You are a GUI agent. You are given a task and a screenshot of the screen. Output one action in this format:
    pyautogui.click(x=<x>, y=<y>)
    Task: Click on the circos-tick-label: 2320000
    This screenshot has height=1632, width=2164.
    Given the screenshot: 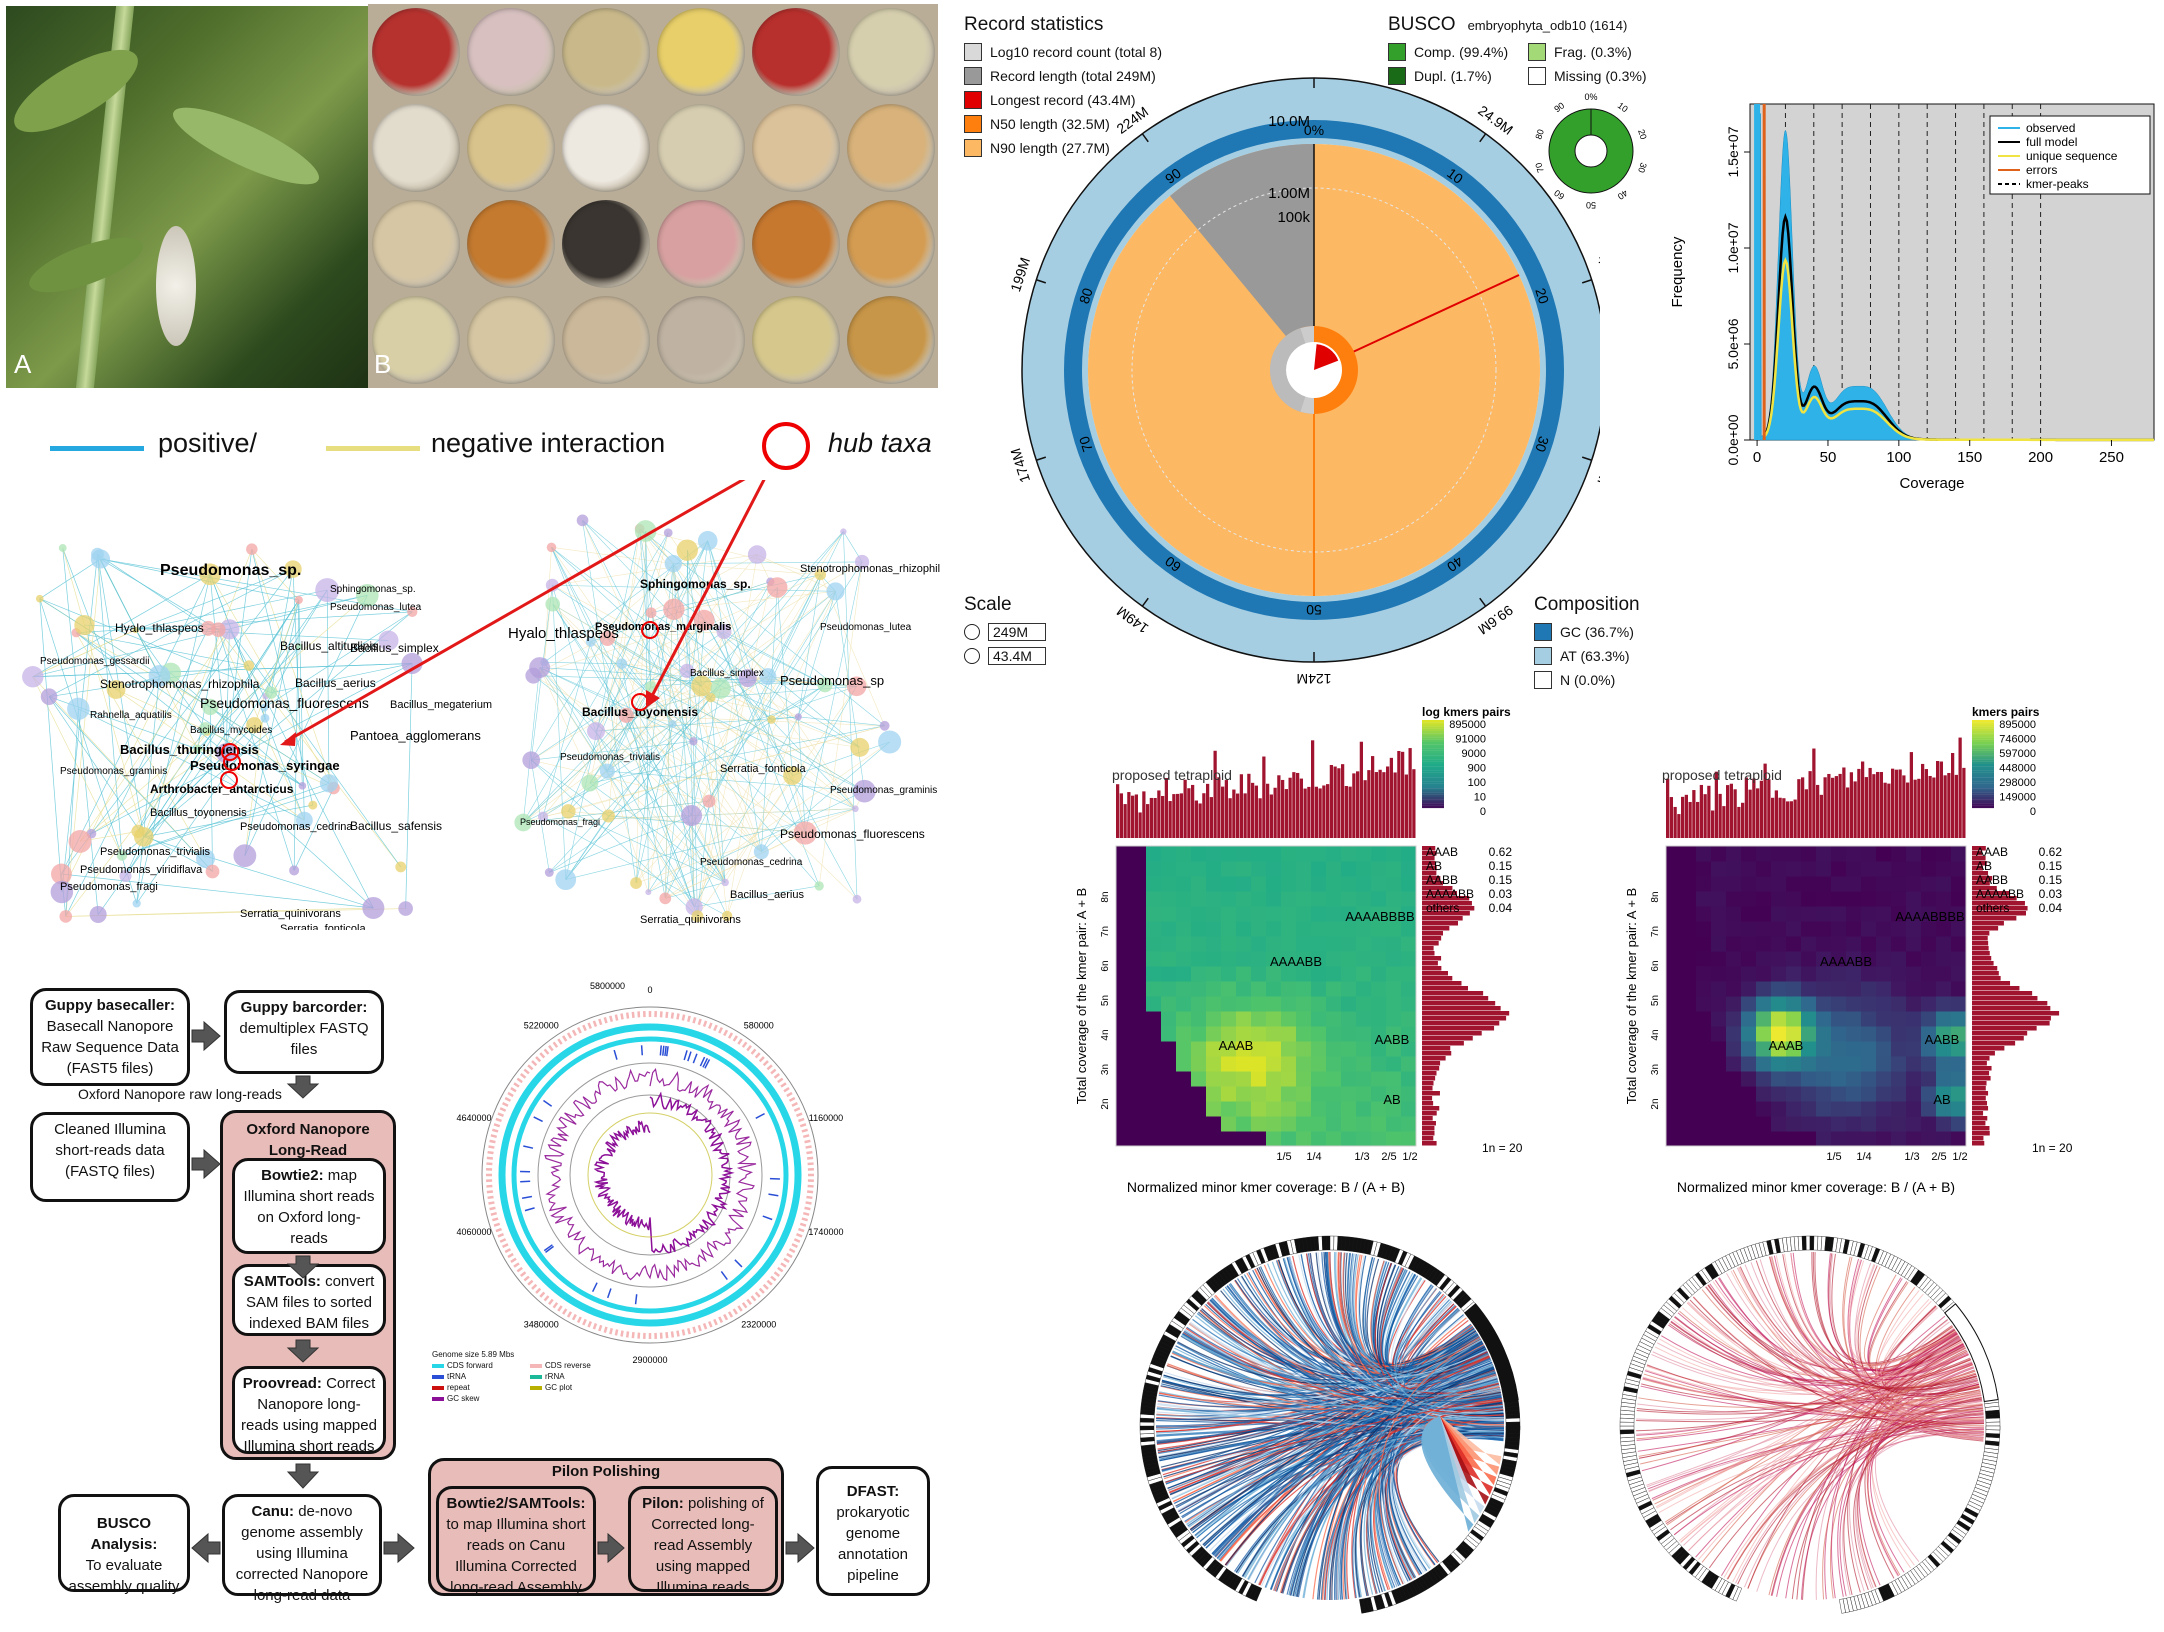 What is the action you would take?
    pyautogui.click(x=758, y=1325)
    